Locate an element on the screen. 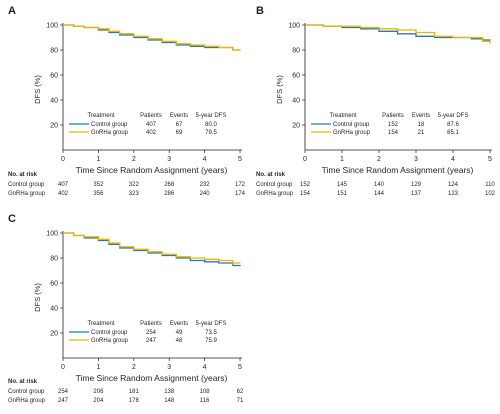 Image resolution: width=500 pixels, height=414 pixels. risk-value: 140 is located at coordinates (379, 185).